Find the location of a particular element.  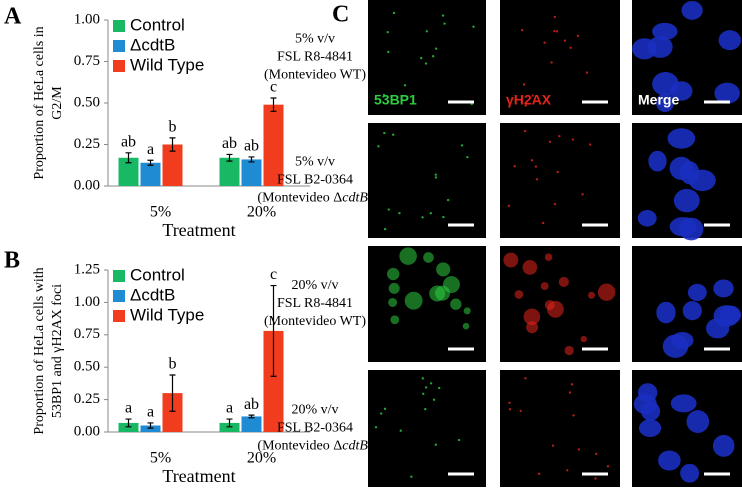

legend-label: ΔcdtB is located at coordinates (152, 44).